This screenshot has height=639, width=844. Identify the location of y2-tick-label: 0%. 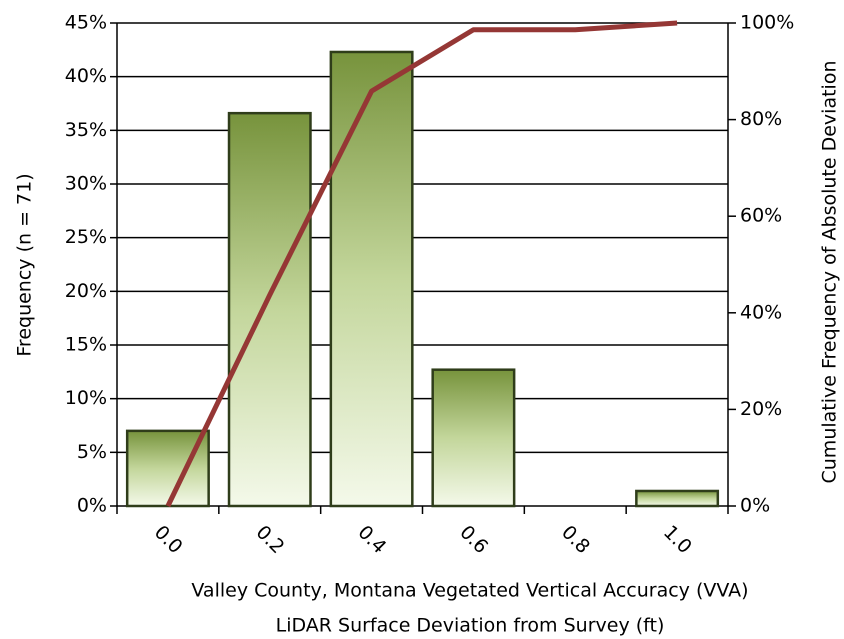
(755, 506).